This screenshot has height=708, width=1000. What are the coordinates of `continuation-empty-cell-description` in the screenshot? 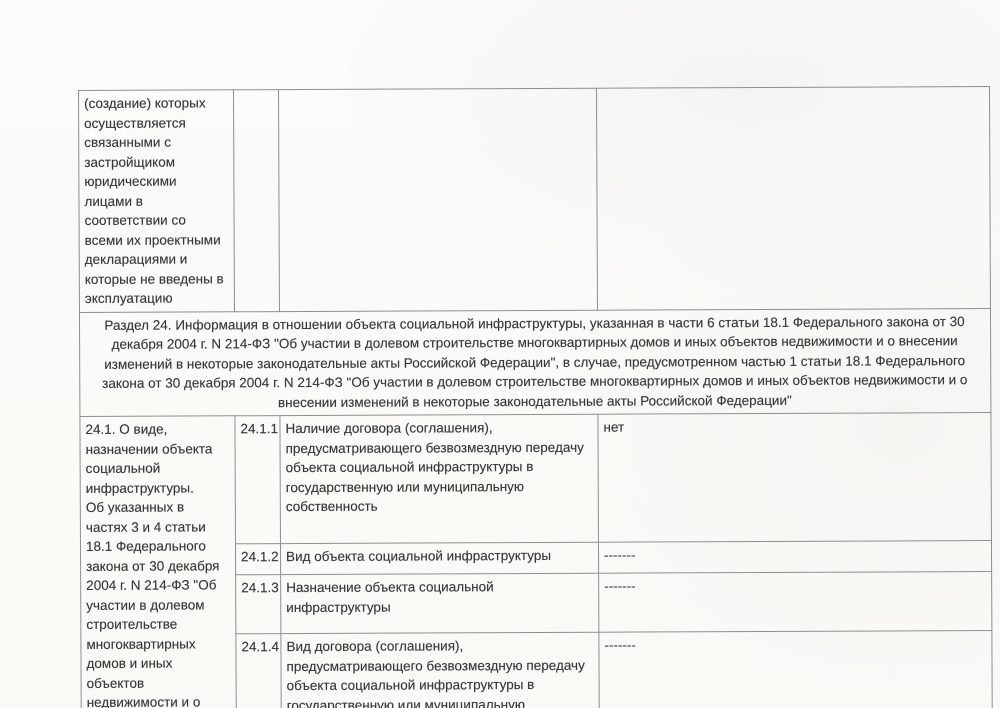 It's located at (438, 200).